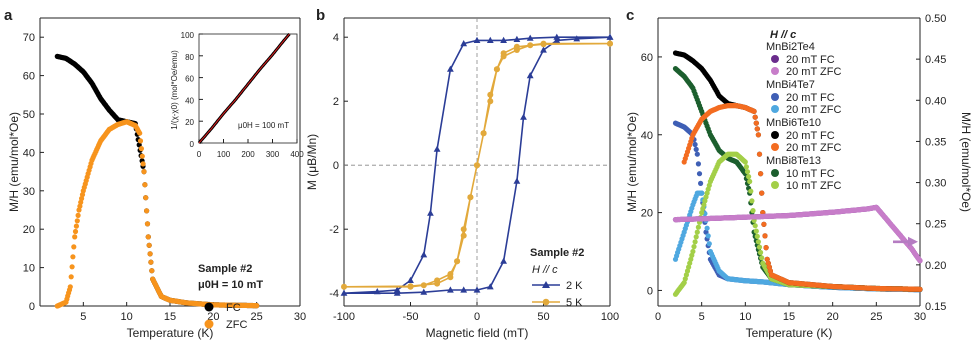 The image size is (971, 343). I want to click on panel-b-x-tick-label: 0, so click(477, 317).